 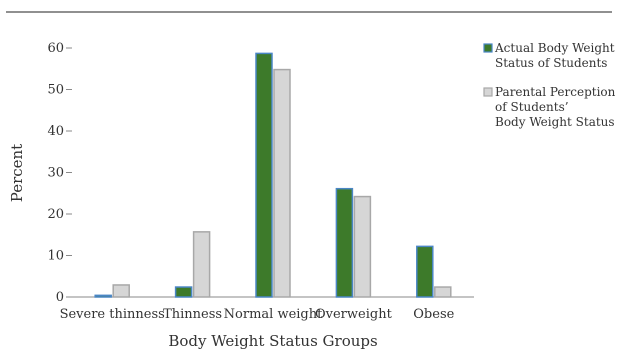 What do you see at coordinates (55, 90) in the screenshot?
I see `y-tick-label: 50` at bounding box center [55, 90].